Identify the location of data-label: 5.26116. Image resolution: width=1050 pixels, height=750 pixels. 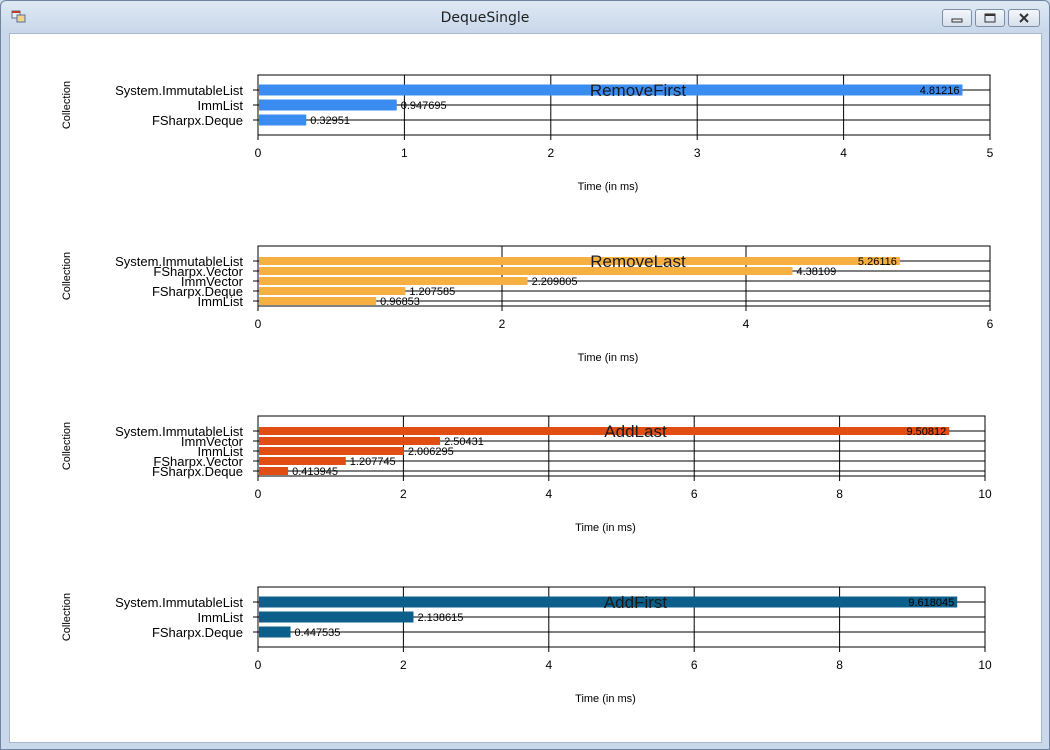
(877, 262).